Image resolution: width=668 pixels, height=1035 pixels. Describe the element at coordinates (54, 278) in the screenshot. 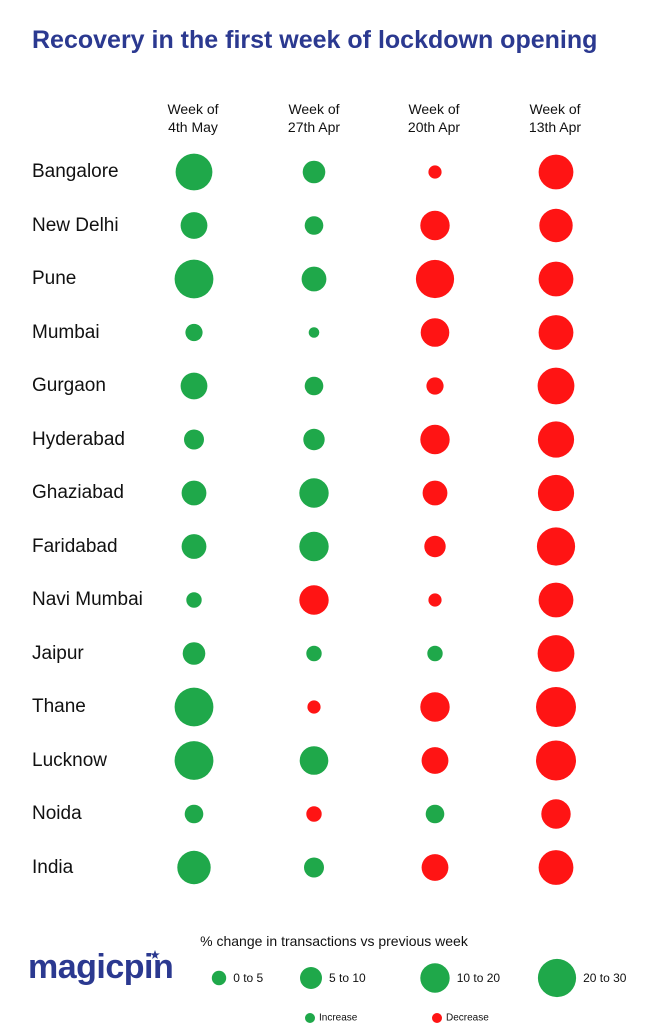

I see `row-label: Pune` at that location.